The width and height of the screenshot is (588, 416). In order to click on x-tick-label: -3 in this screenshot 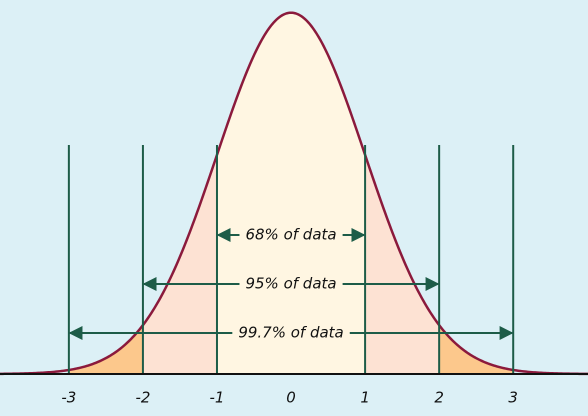, I will do `click(68, 398)`.